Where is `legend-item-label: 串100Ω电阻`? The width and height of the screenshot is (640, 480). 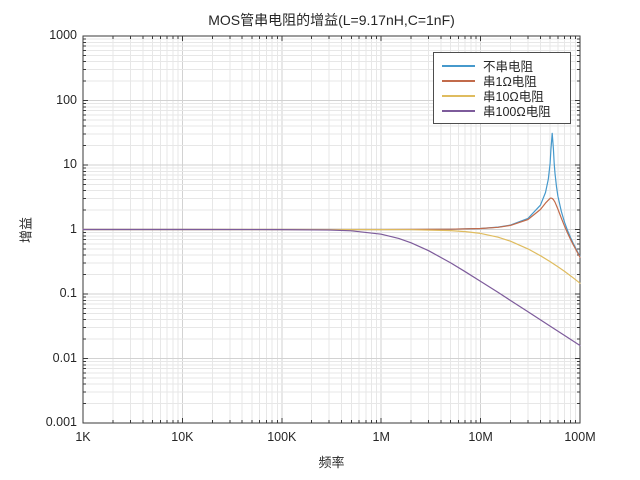 legend-item-label: 串100Ω电阻 is located at coordinates (517, 112).